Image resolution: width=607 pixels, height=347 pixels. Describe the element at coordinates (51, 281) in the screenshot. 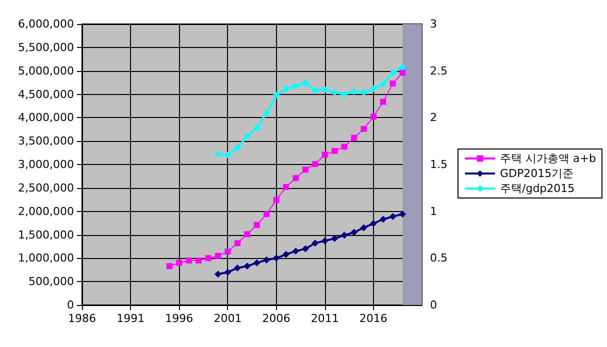

I see `y-tick-label: 500,000` at that location.